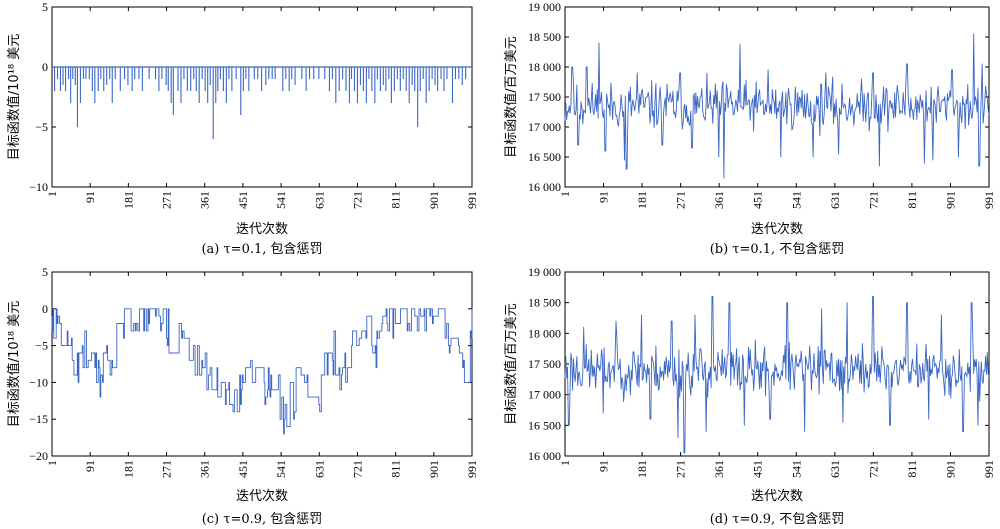 The image size is (1000, 529). I want to click on panel-caption: (b) τ=0.1, 不包含惩罚, so click(777, 249).